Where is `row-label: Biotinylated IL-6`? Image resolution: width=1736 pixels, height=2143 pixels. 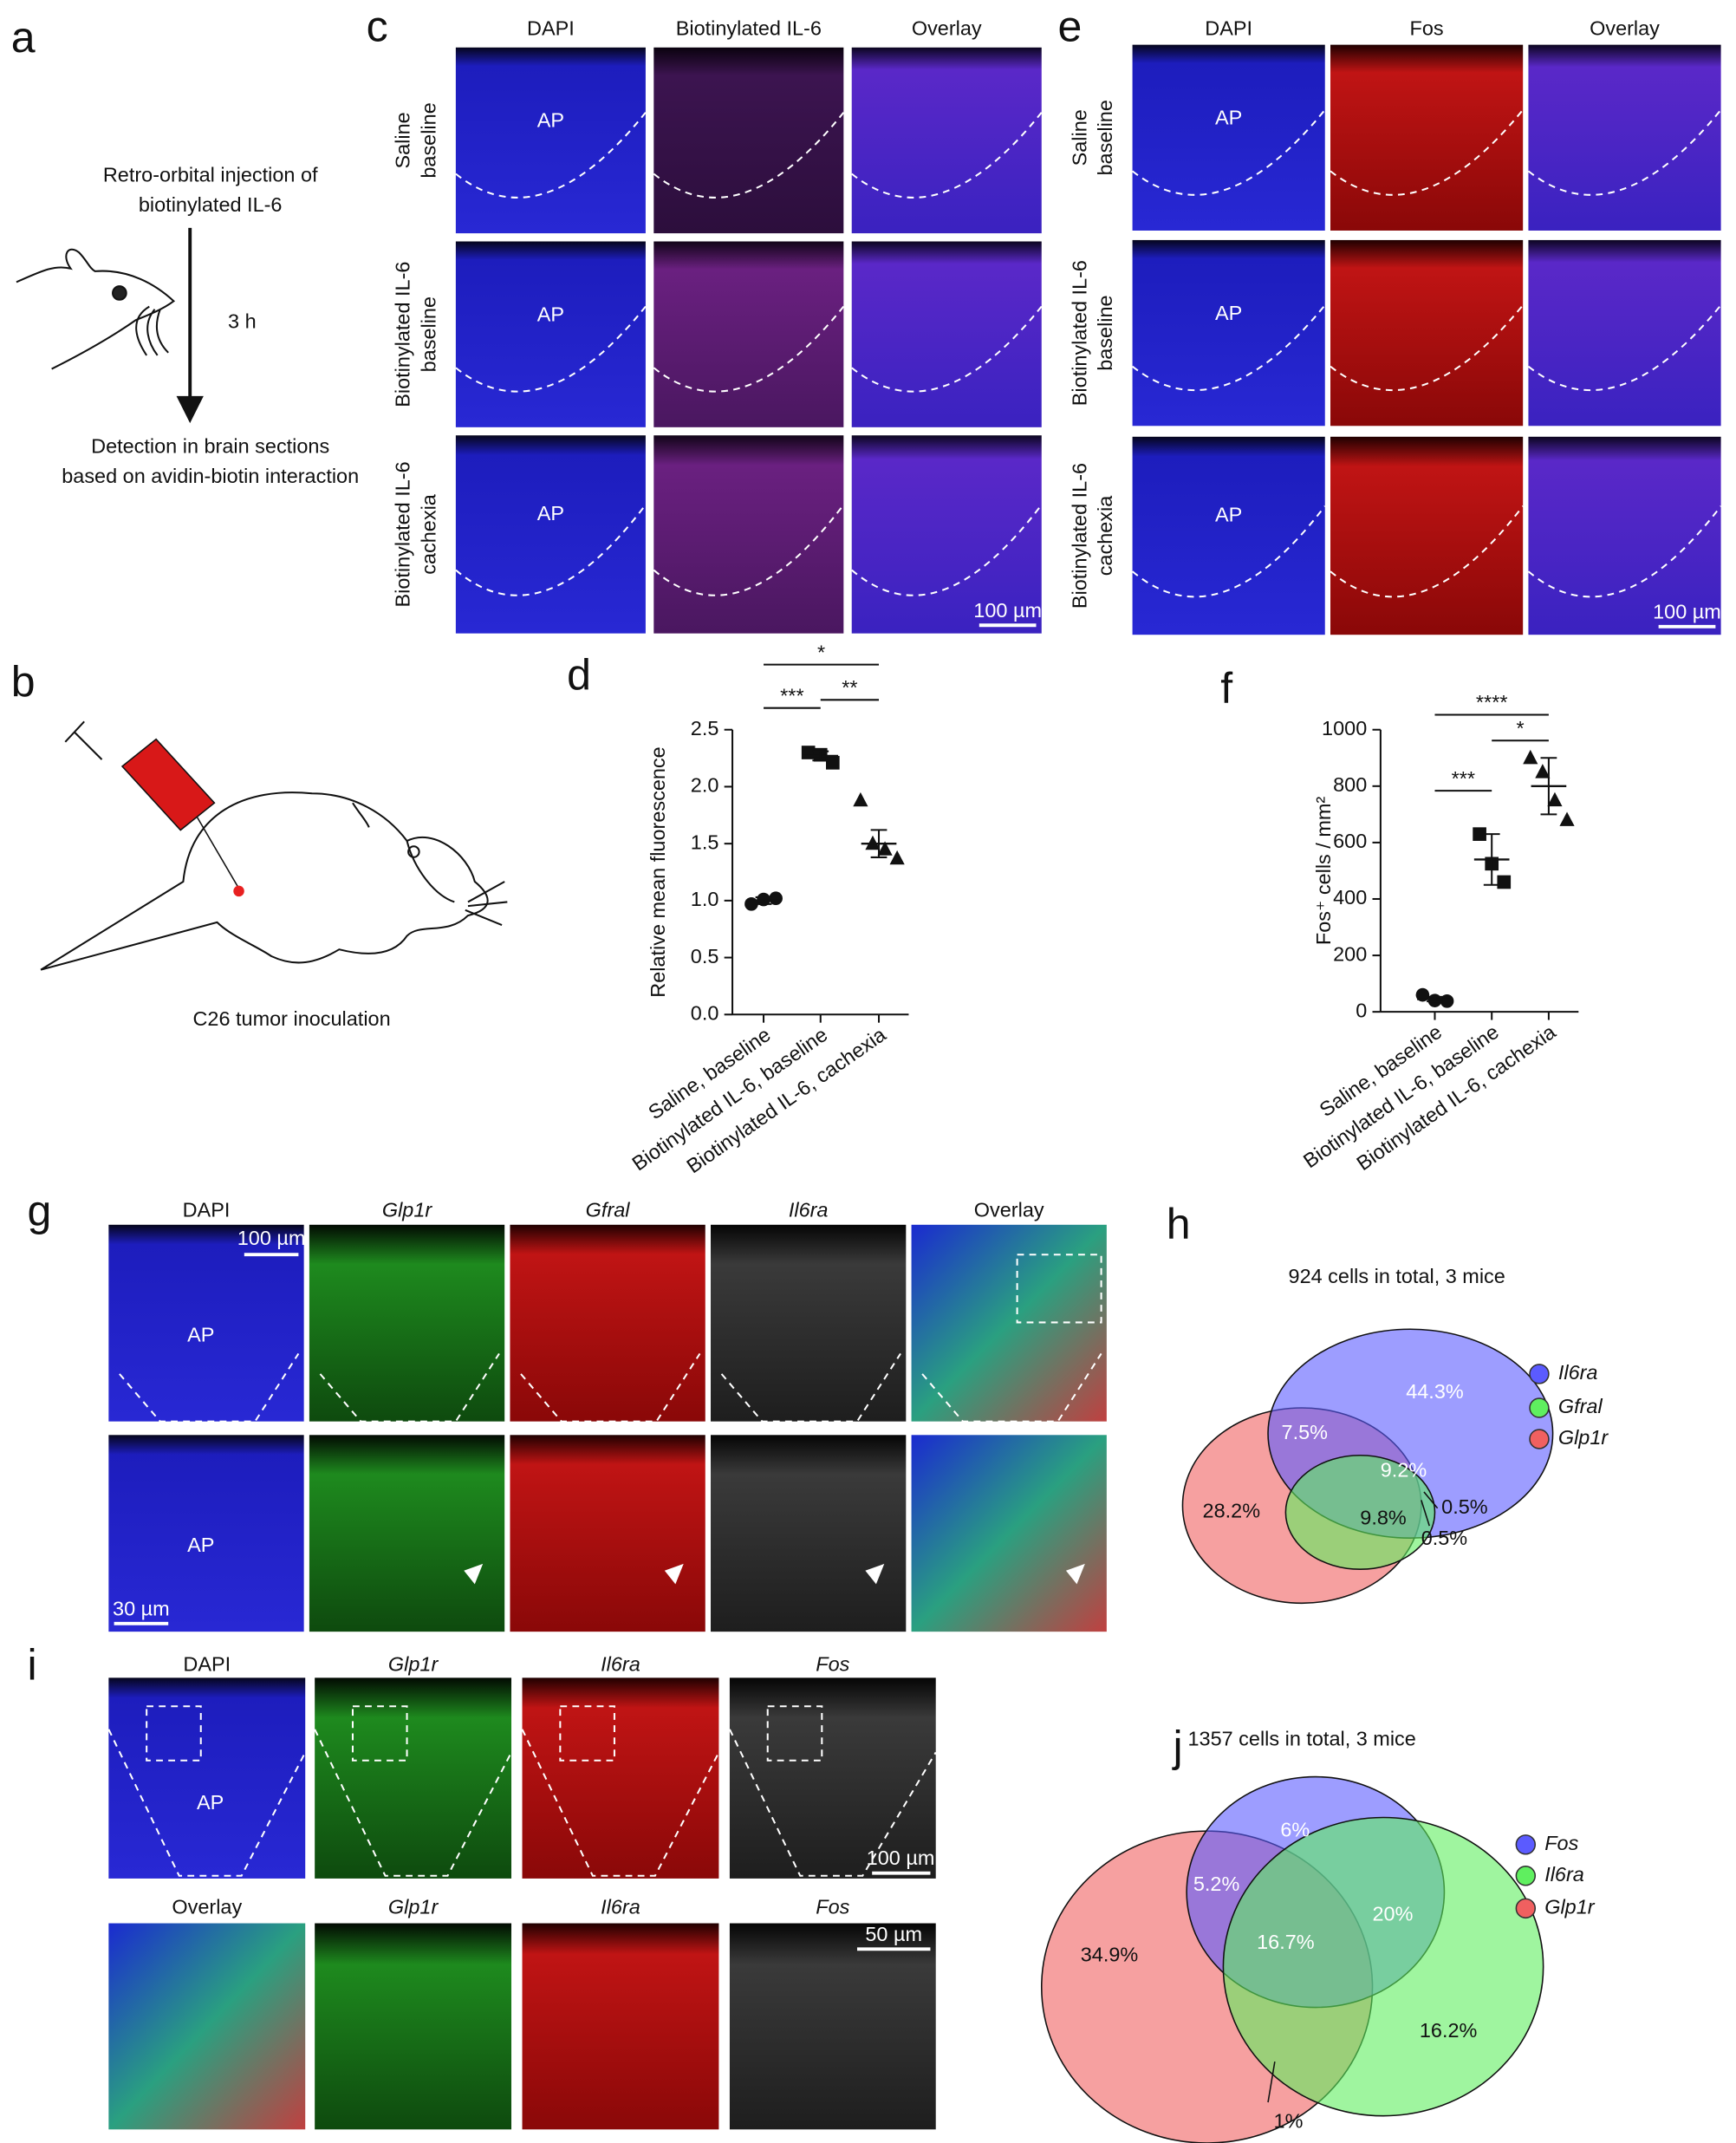 row-label: Biotinylated IL-6 is located at coordinates (1079, 536).